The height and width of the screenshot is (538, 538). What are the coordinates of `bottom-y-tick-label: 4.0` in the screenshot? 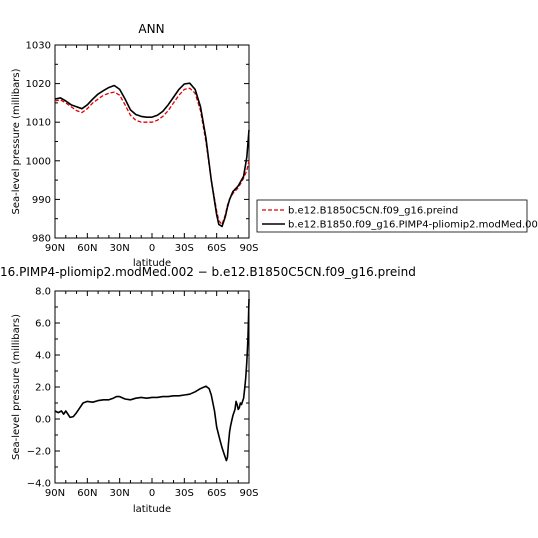 It's located at (43, 356).